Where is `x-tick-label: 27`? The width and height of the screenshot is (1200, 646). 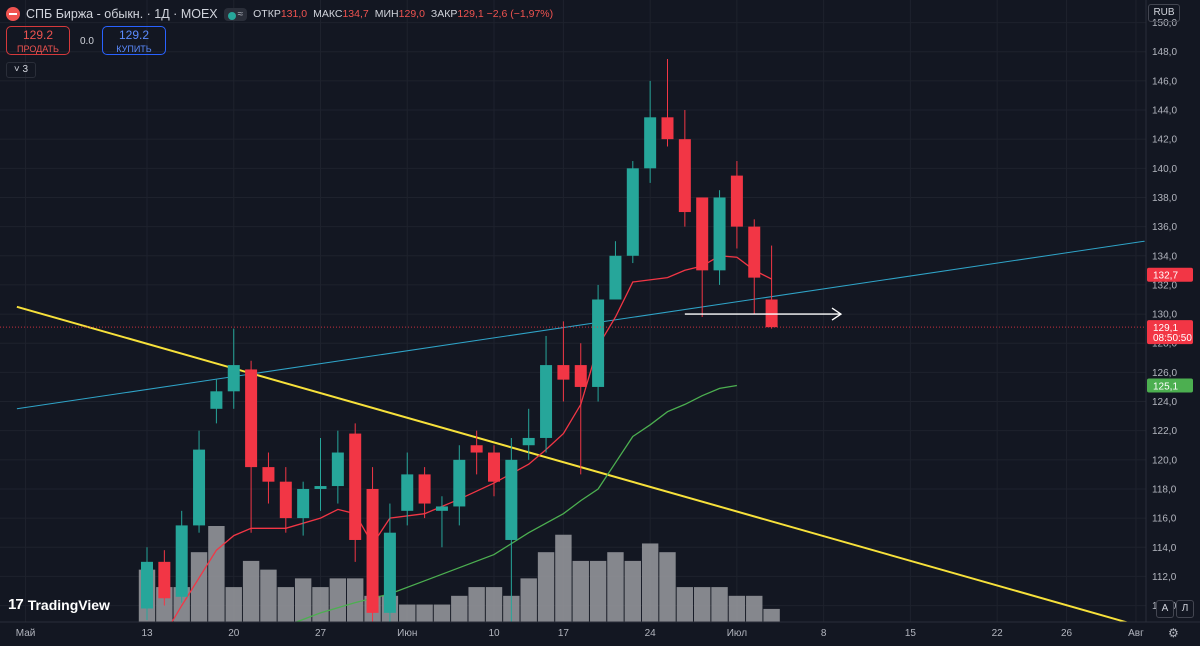 x-tick-label: 27 is located at coordinates (321, 633).